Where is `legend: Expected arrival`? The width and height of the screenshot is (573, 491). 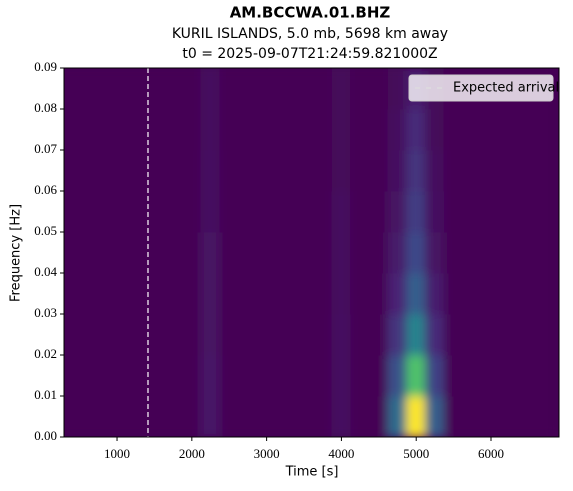 legend: Expected arrival is located at coordinates (483, 88).